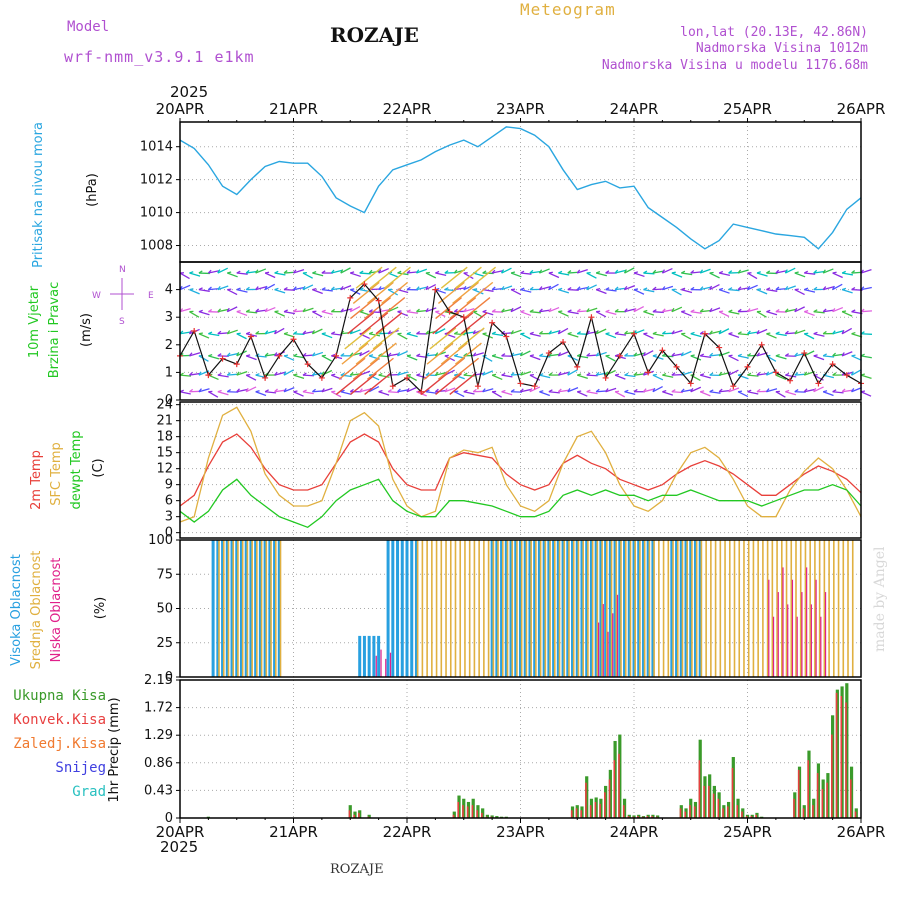  I want to click on precip-bar-total, so click(615, 779).